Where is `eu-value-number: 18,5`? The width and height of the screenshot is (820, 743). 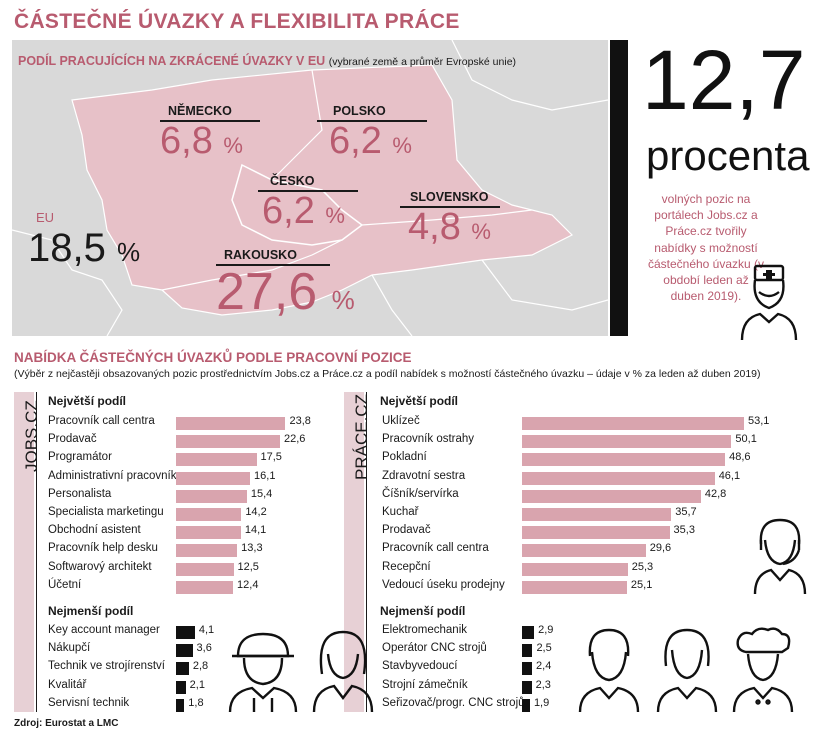 eu-value-number: 18,5 is located at coordinates (67, 248).